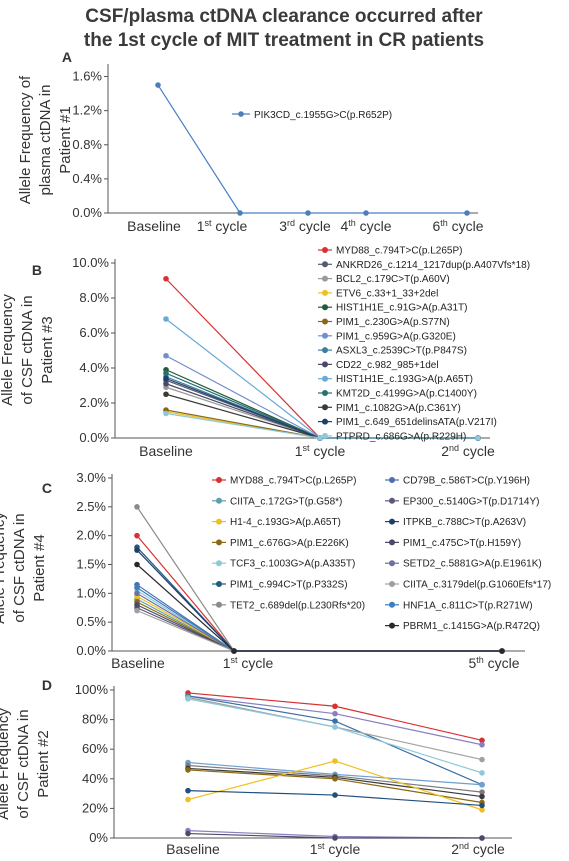 The image size is (569, 861). What do you see at coordinates (477, 585) in the screenshot?
I see `legend-label: CIITA_c.3179del(p.G1060Efs*17)` at bounding box center [477, 585].